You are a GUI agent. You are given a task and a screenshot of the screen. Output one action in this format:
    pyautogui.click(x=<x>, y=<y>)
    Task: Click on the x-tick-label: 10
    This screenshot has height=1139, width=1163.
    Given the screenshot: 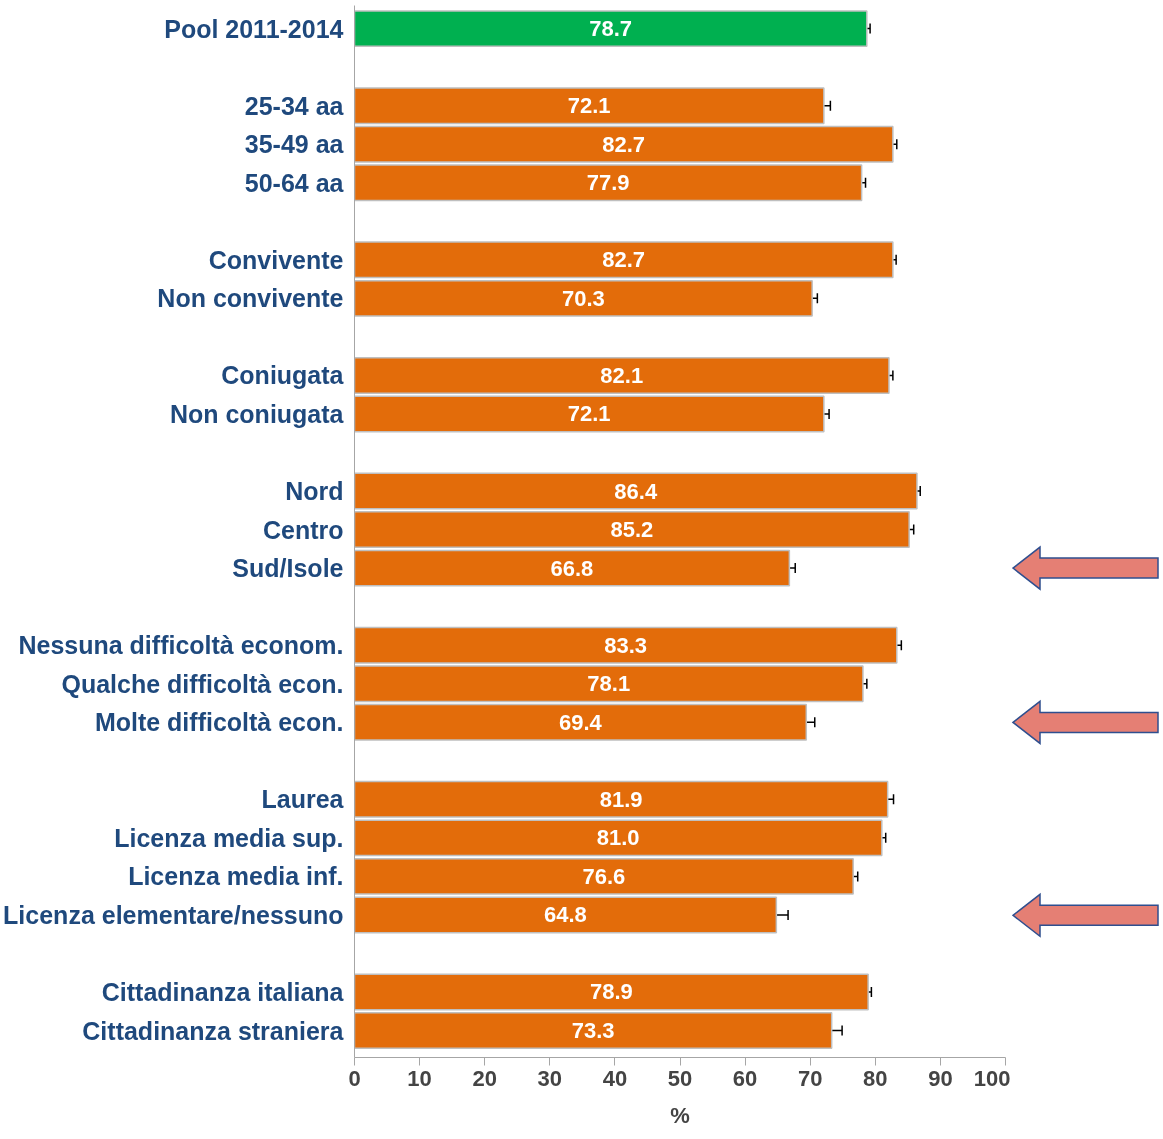 What is the action you would take?
    pyautogui.click(x=419, y=1078)
    